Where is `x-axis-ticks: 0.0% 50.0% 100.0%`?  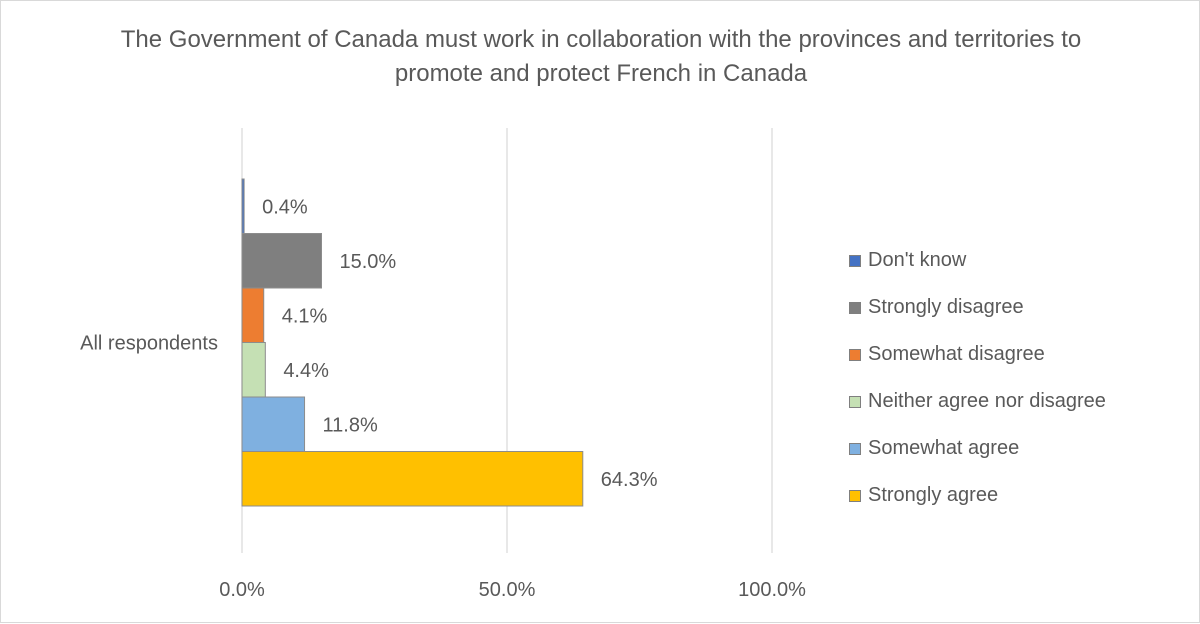
x-axis-ticks: 0.0% 50.0% 100.0% is located at coordinates (512, 590).